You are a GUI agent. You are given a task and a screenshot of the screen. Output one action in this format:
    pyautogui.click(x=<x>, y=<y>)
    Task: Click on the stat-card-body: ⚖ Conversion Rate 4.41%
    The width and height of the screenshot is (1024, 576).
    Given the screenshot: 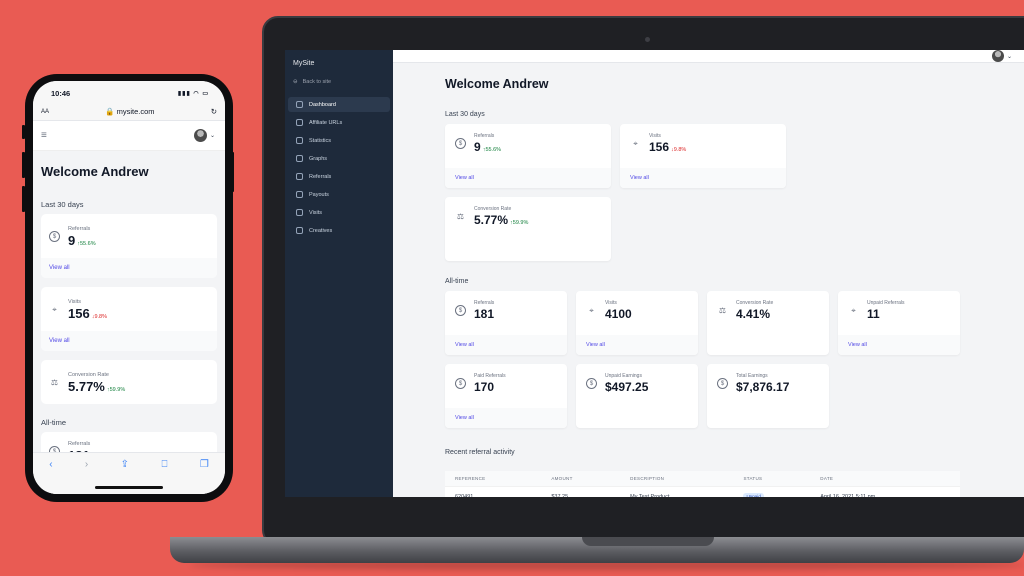 What is the action you would take?
    pyautogui.click(x=768, y=313)
    